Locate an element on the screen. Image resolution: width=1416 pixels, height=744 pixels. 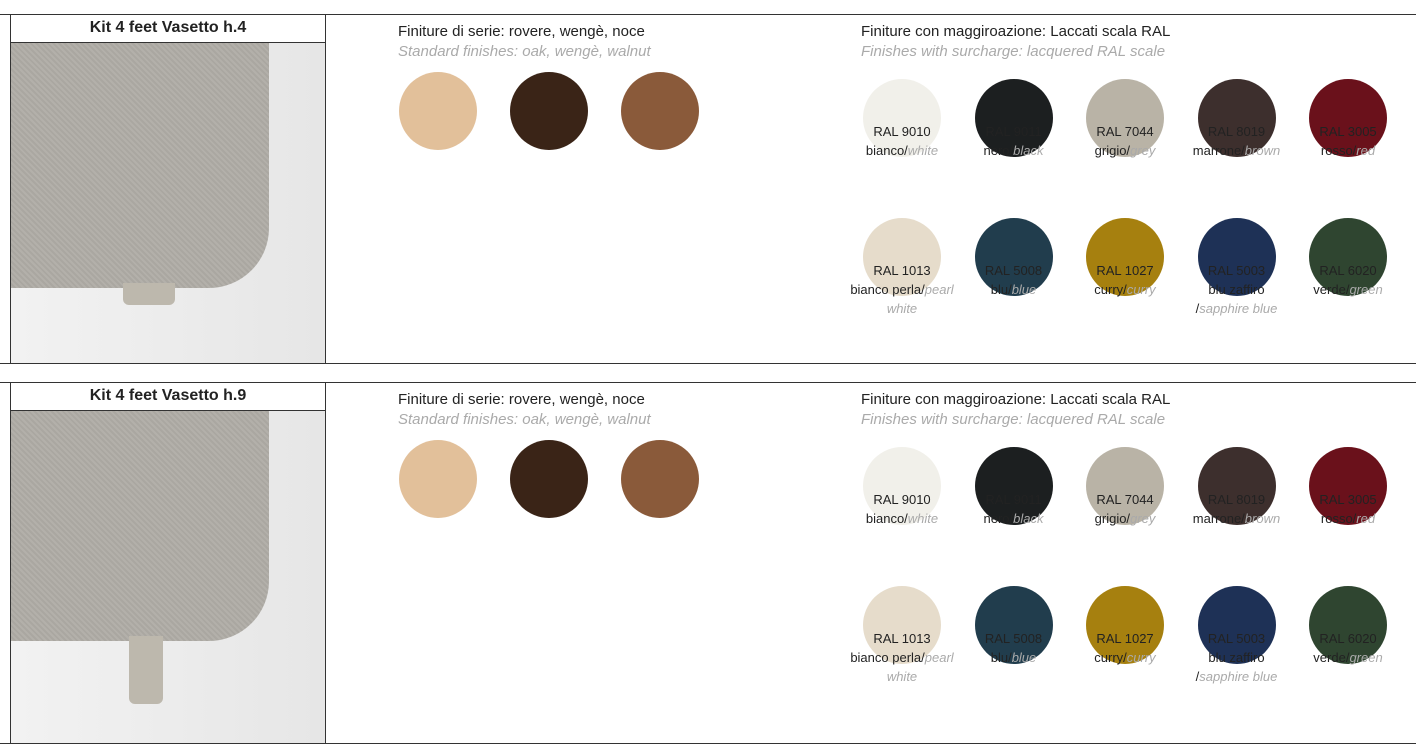
ral-name: blu/blue is located at coordinates (1014, 657).